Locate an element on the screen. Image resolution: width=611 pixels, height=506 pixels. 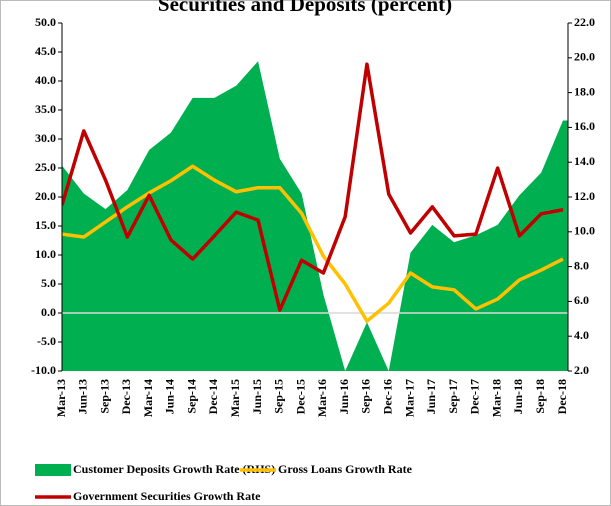
chart-title: Securities and Deposits (percent) is located at coordinates (305, 8).